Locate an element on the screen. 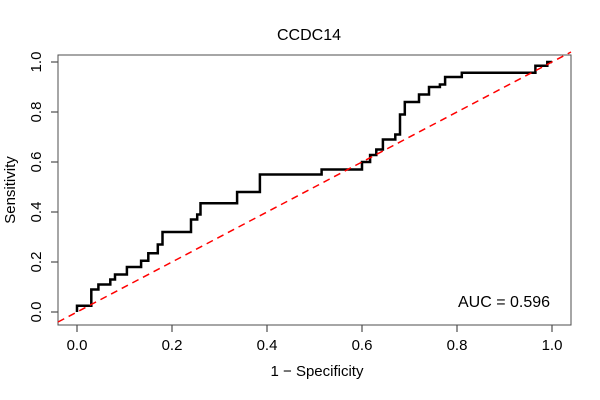 Image resolution: width=600 pixels, height=400 pixels. auc-annotation: AUC = 0.596 is located at coordinates (504, 302).